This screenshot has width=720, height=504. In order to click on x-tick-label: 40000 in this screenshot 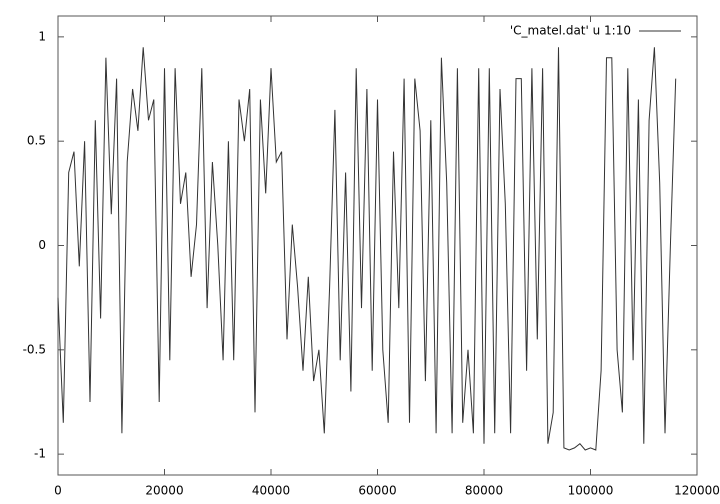, I will do `click(271, 491)`.